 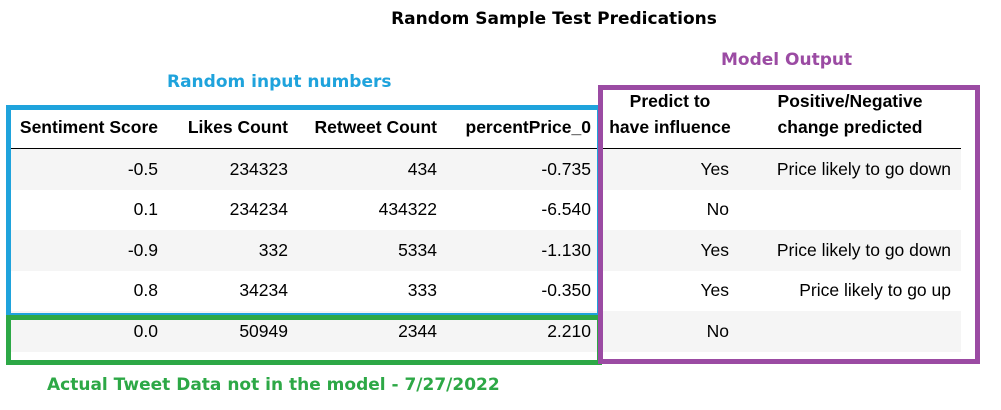 What do you see at coordinates (787, 60) in the screenshot?
I see `model-output-label: Model Output` at bounding box center [787, 60].